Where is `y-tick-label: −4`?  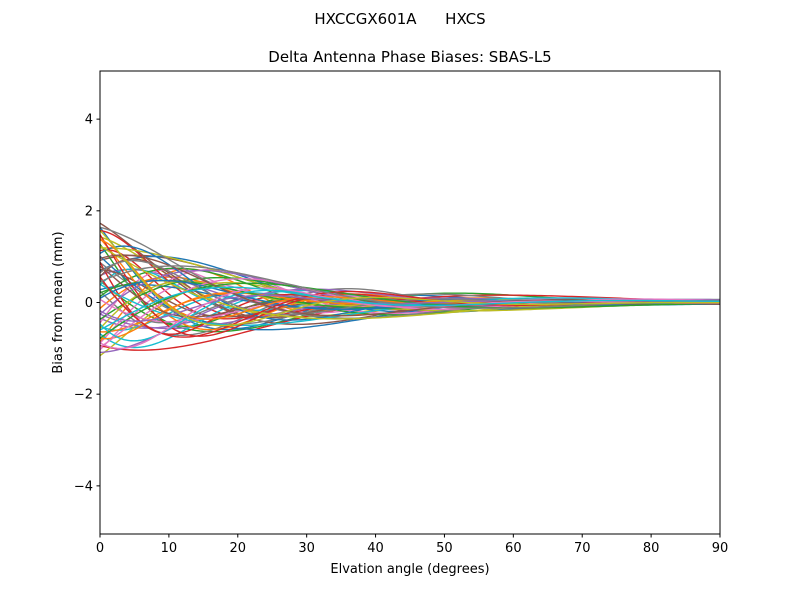
y-tick-label: −4 is located at coordinates (83, 486).